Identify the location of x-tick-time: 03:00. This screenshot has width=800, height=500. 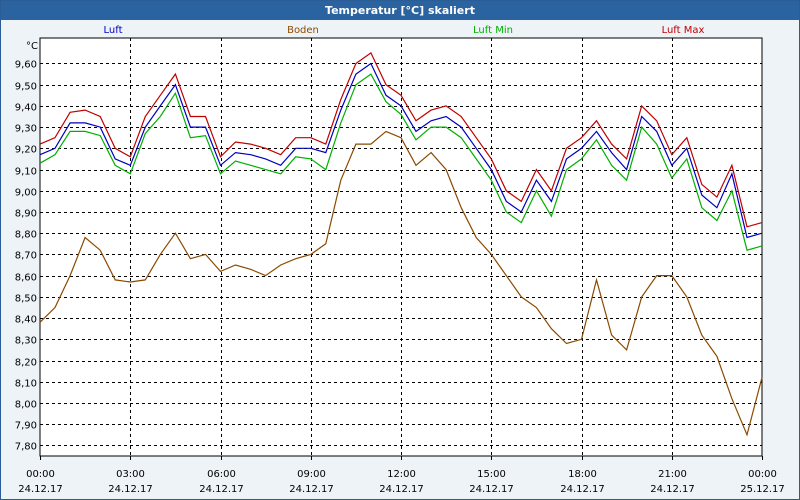
(130, 474).